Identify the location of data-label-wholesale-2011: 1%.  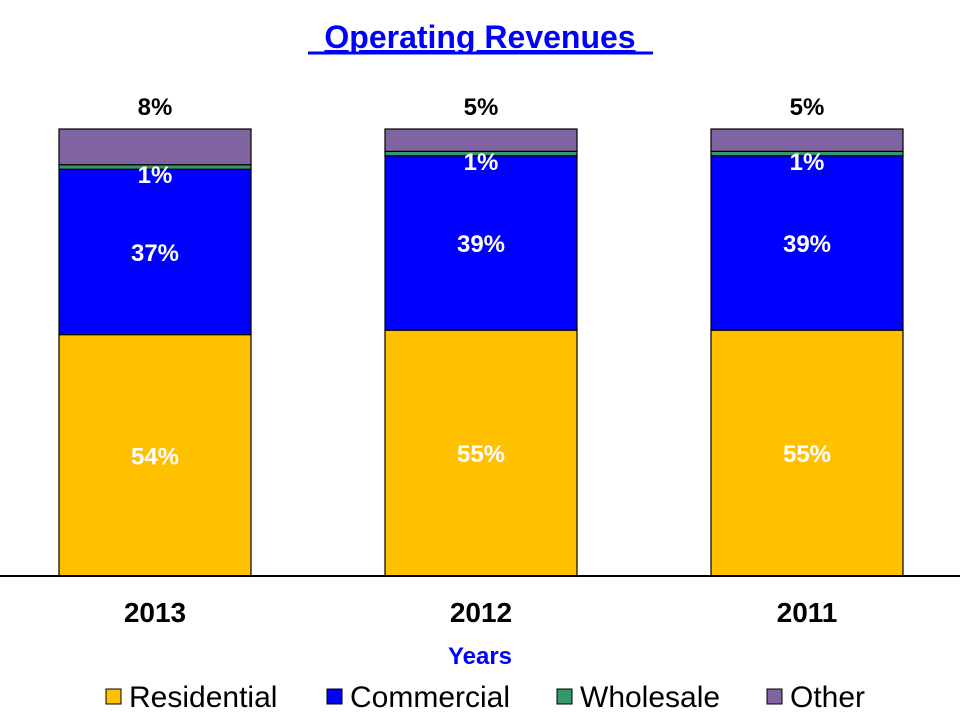
(807, 162).